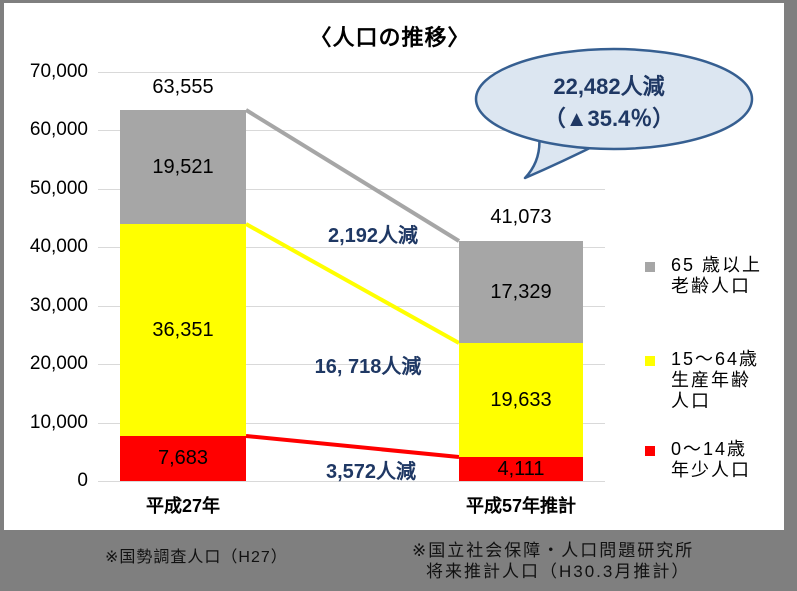 Image resolution: width=797 pixels, height=591 pixels. I want to click on bar-h27-segment-working: 36,351, so click(183, 330).